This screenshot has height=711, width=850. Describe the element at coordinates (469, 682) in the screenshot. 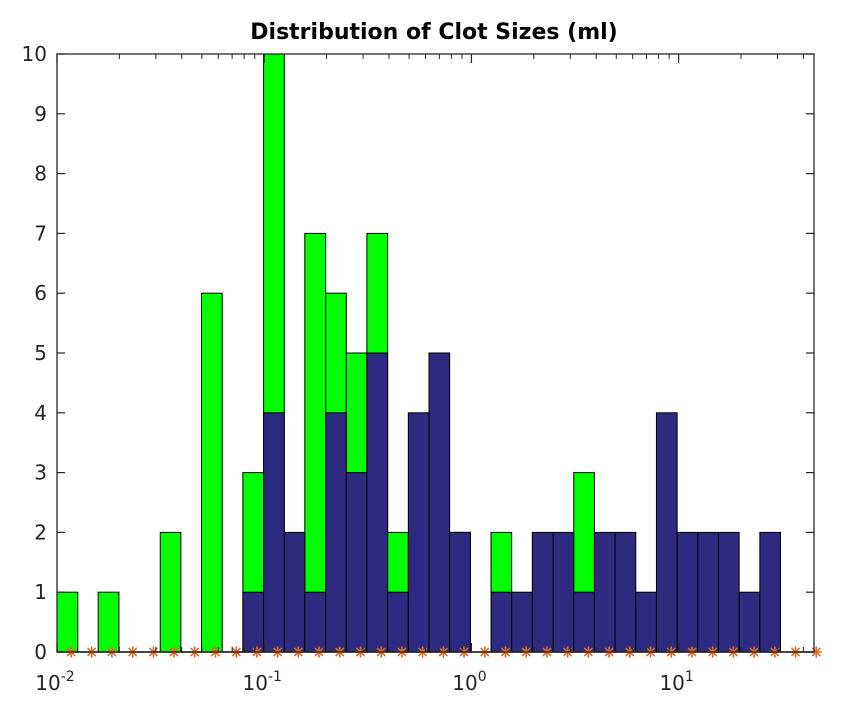

I see `x-tick-label: 10⁰` at that location.